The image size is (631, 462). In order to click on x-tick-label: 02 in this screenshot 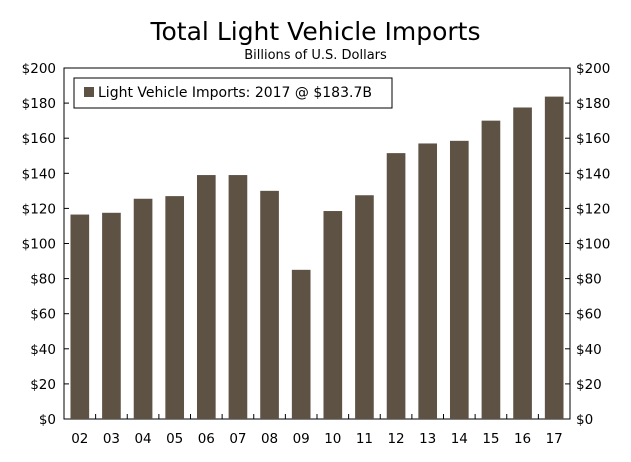, I will do `click(79, 439)`.